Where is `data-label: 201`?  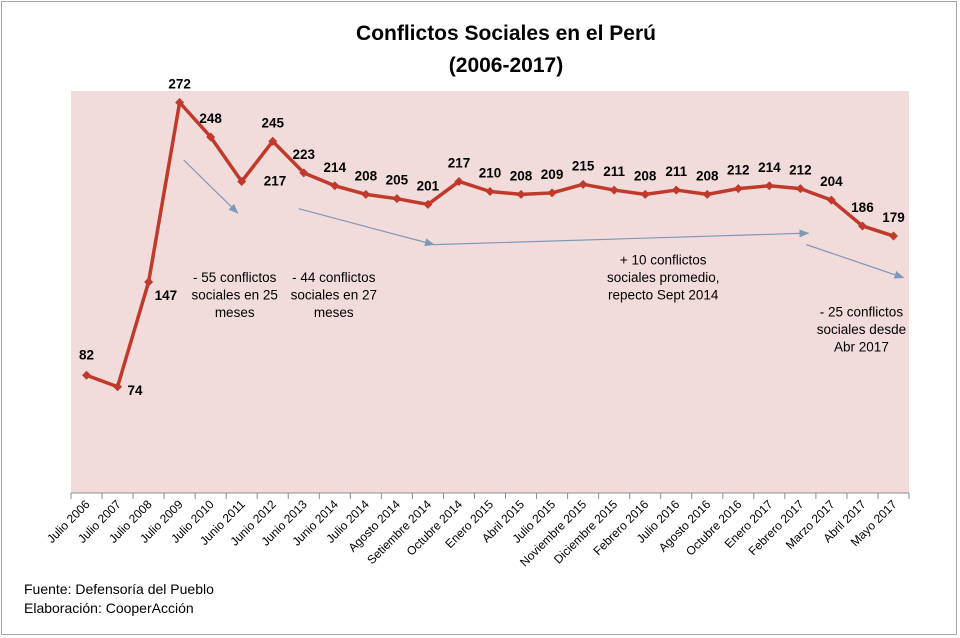 data-label: 201 is located at coordinates (428, 185).